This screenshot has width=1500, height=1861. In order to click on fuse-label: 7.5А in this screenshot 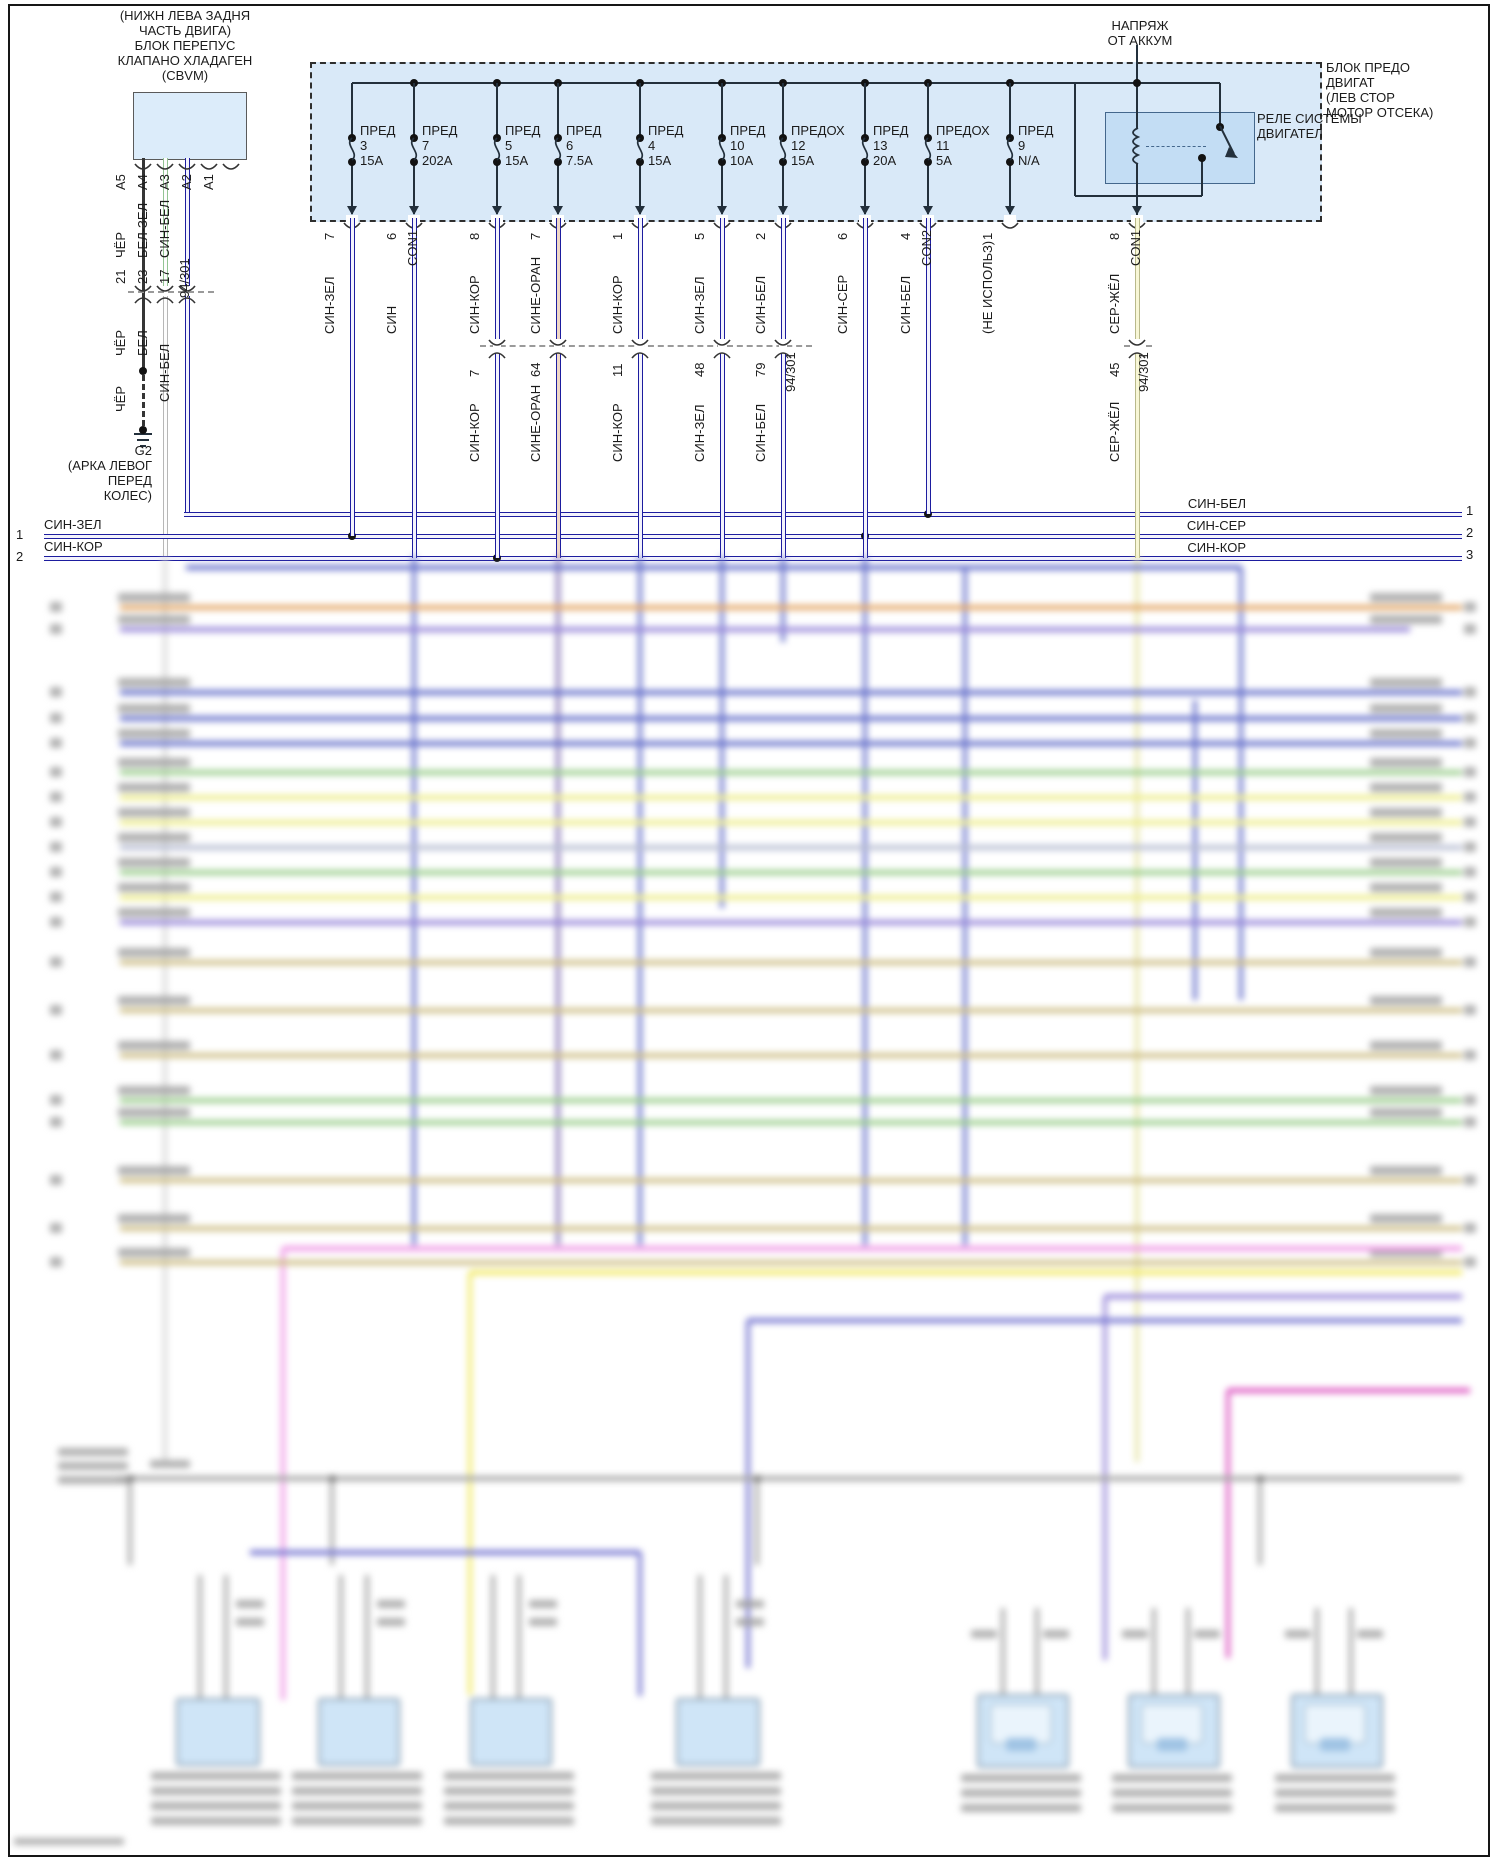, I will do `click(579, 160)`.